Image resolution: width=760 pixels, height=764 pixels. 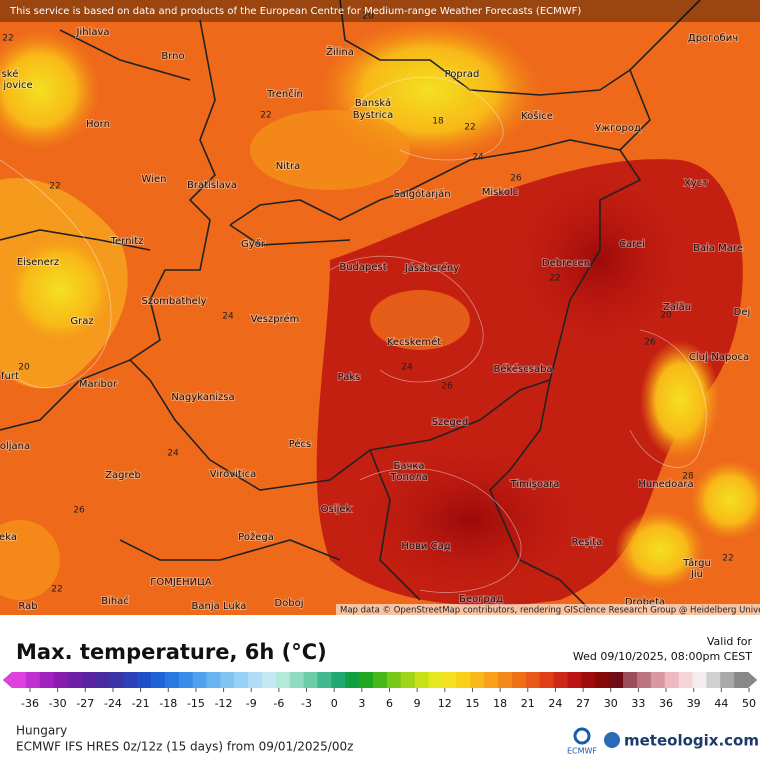 I want to click on city-label: Paks, so click(x=349, y=377).